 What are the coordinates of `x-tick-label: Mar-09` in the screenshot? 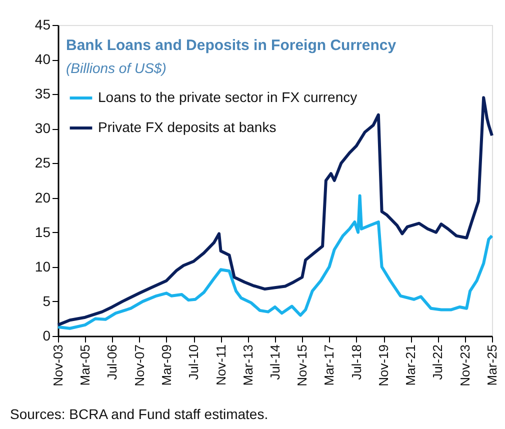 It's located at (166, 365).